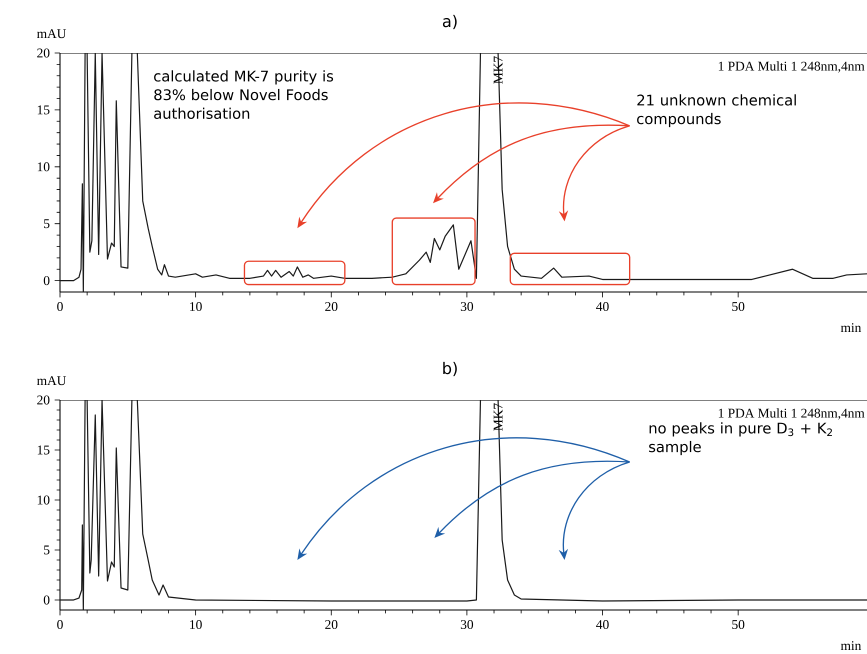  What do you see at coordinates (740, 439) in the screenshot?
I see `text: no peaks in pure D$_{3}$ + K$_{2}$ sample` at bounding box center [740, 439].